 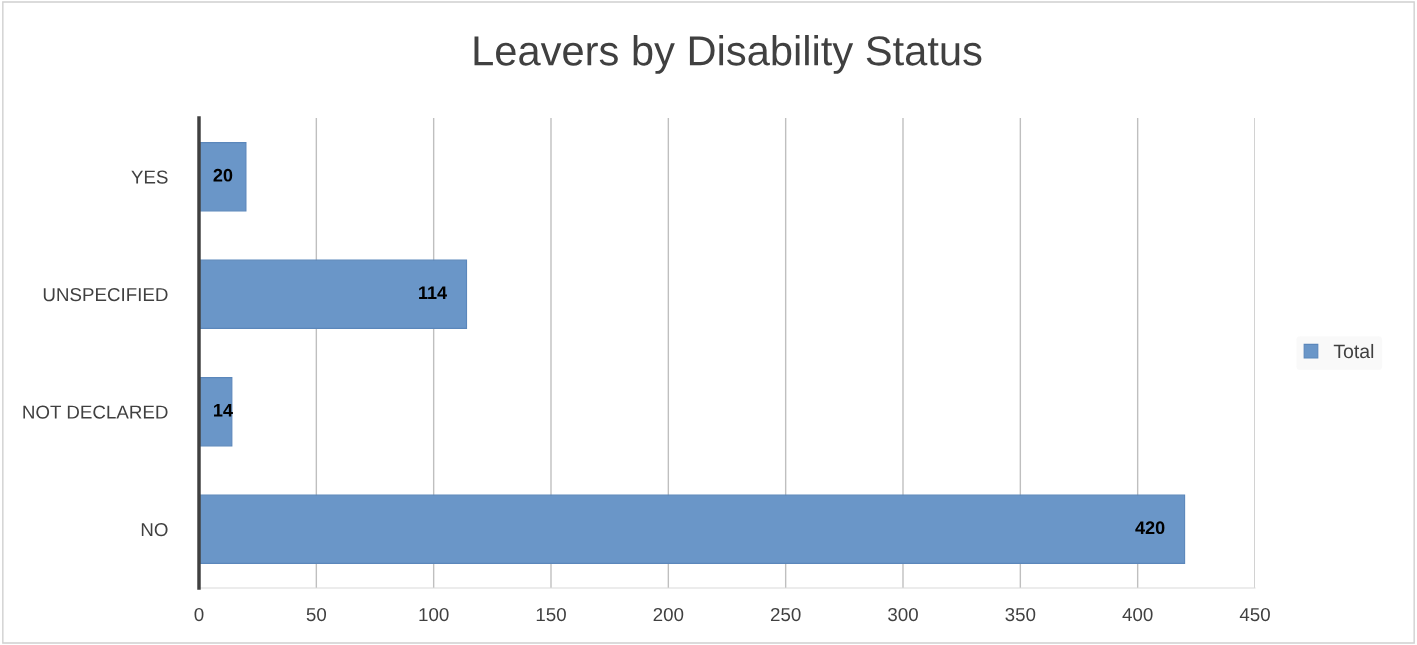 What do you see at coordinates (433, 292) in the screenshot?
I see `data-label: 114` at bounding box center [433, 292].